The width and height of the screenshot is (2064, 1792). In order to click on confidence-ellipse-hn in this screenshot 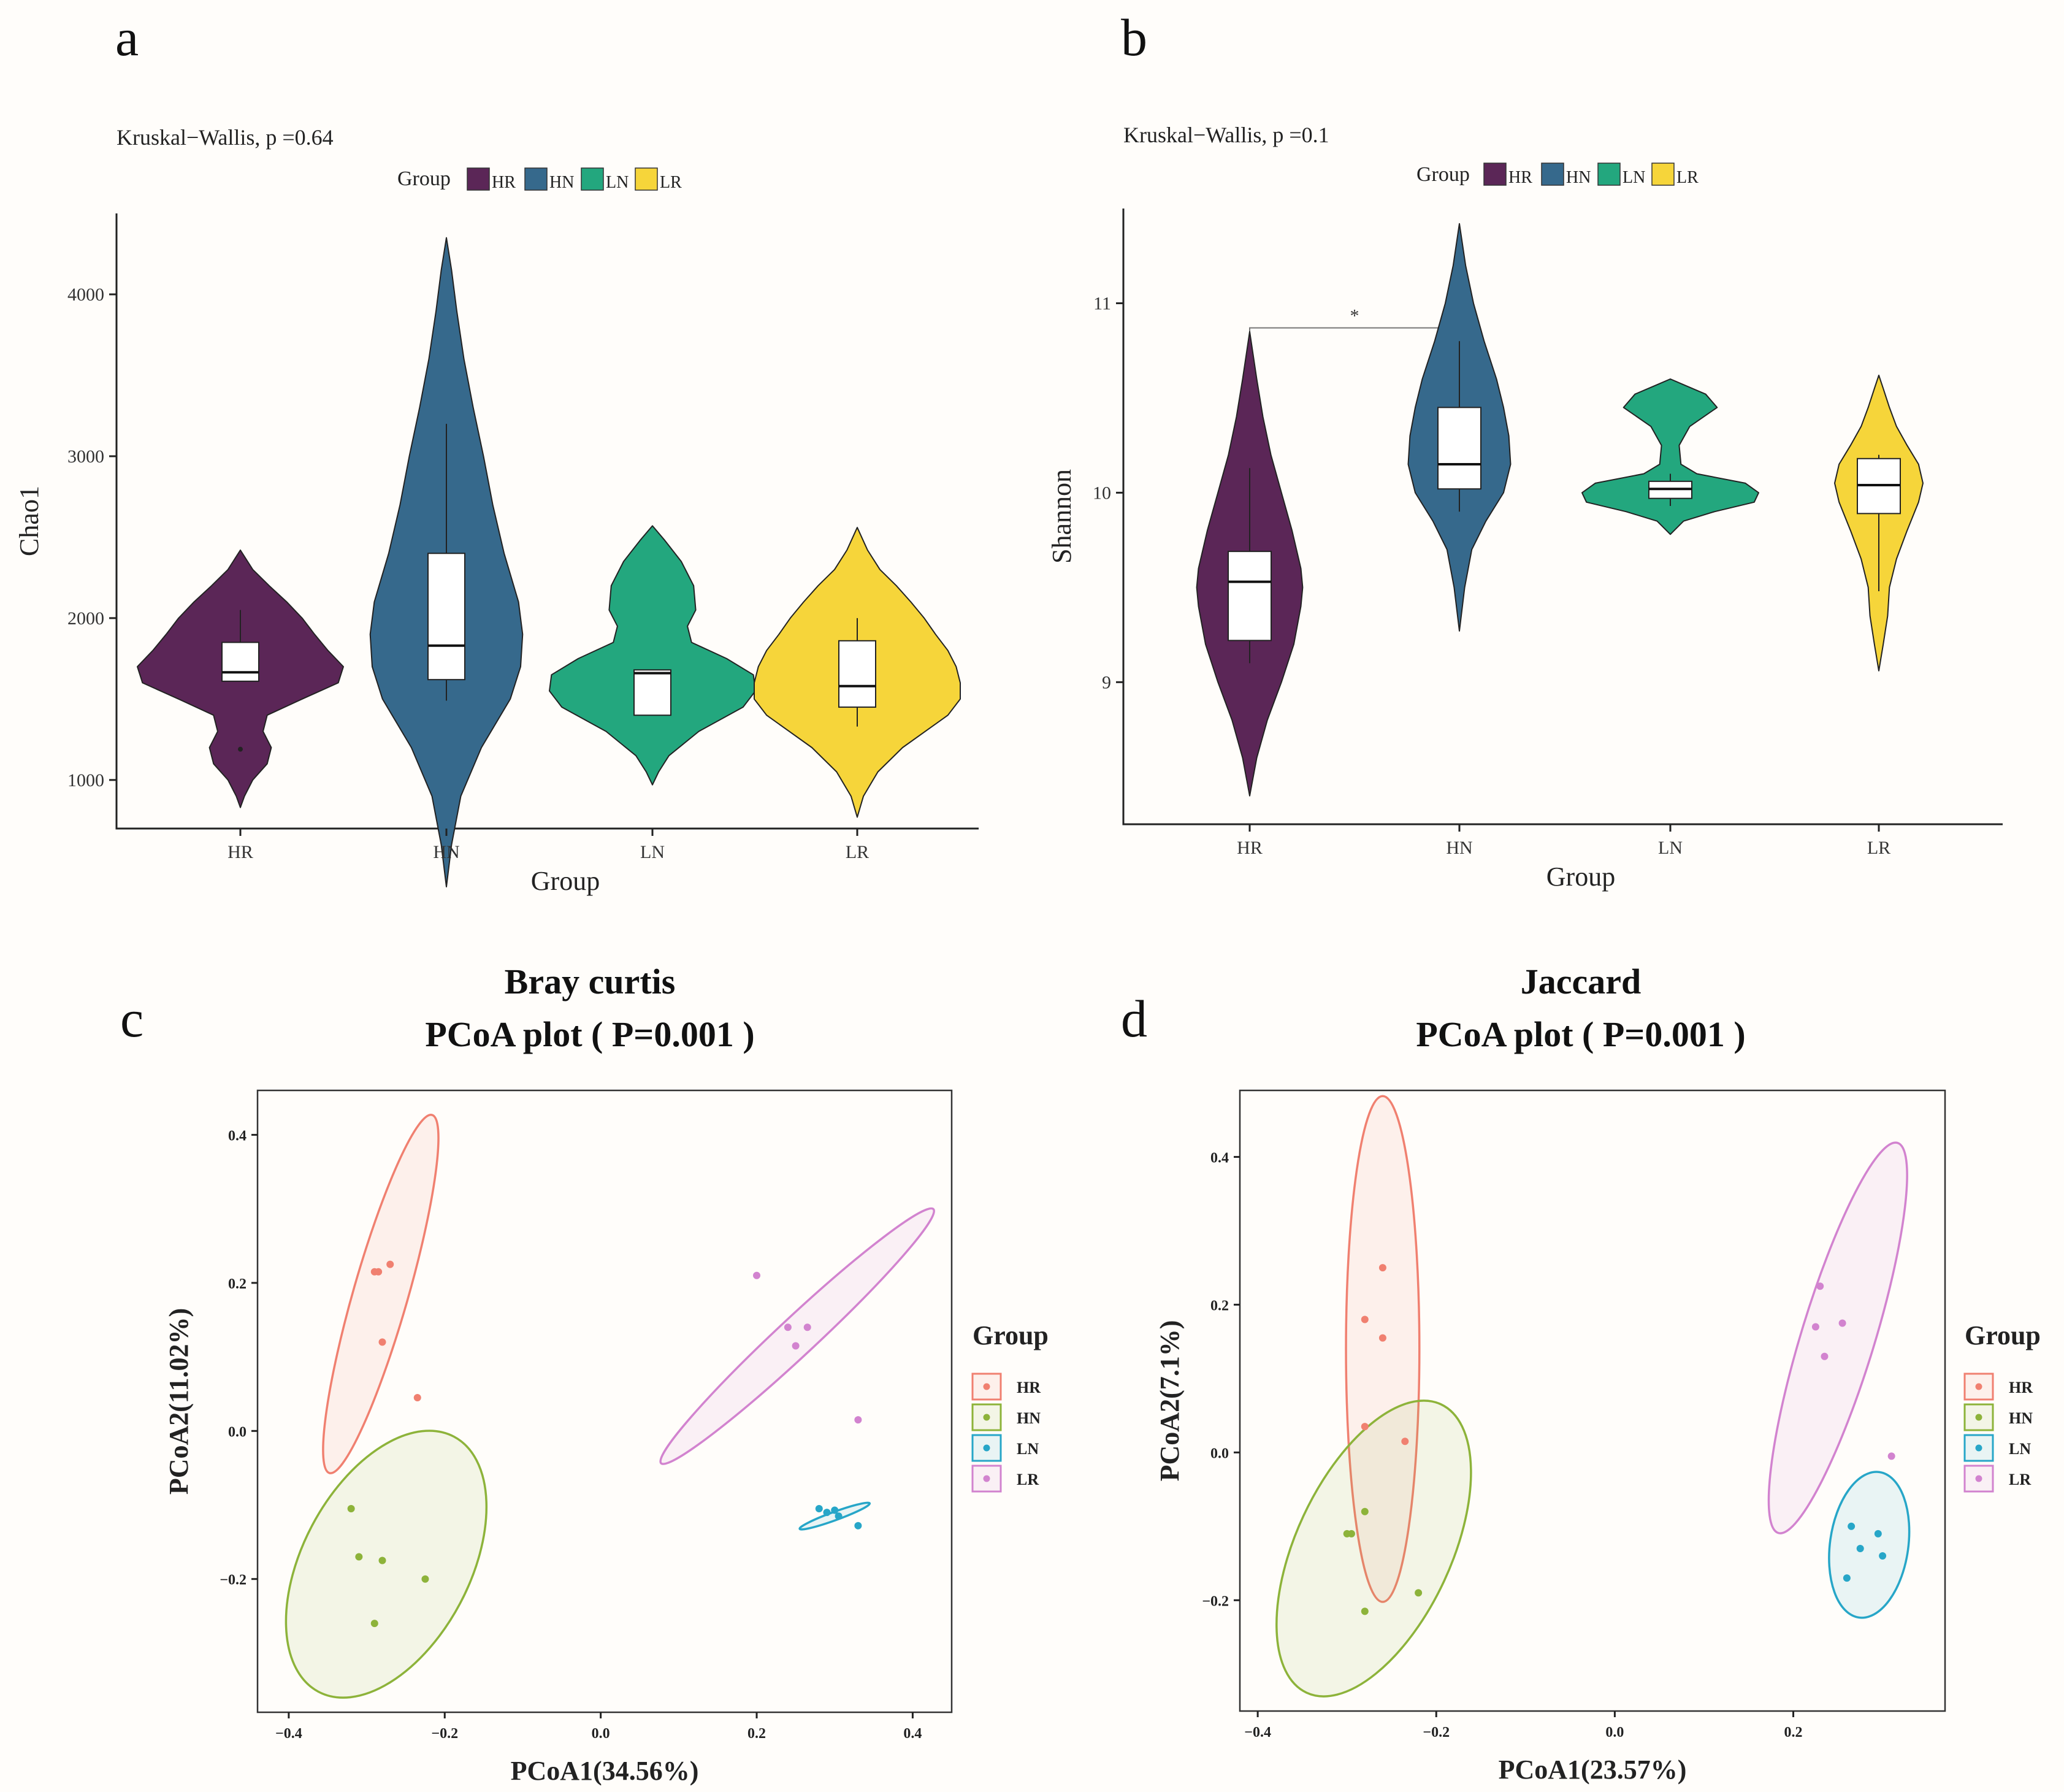, I will do `click(1373, 1549)`.